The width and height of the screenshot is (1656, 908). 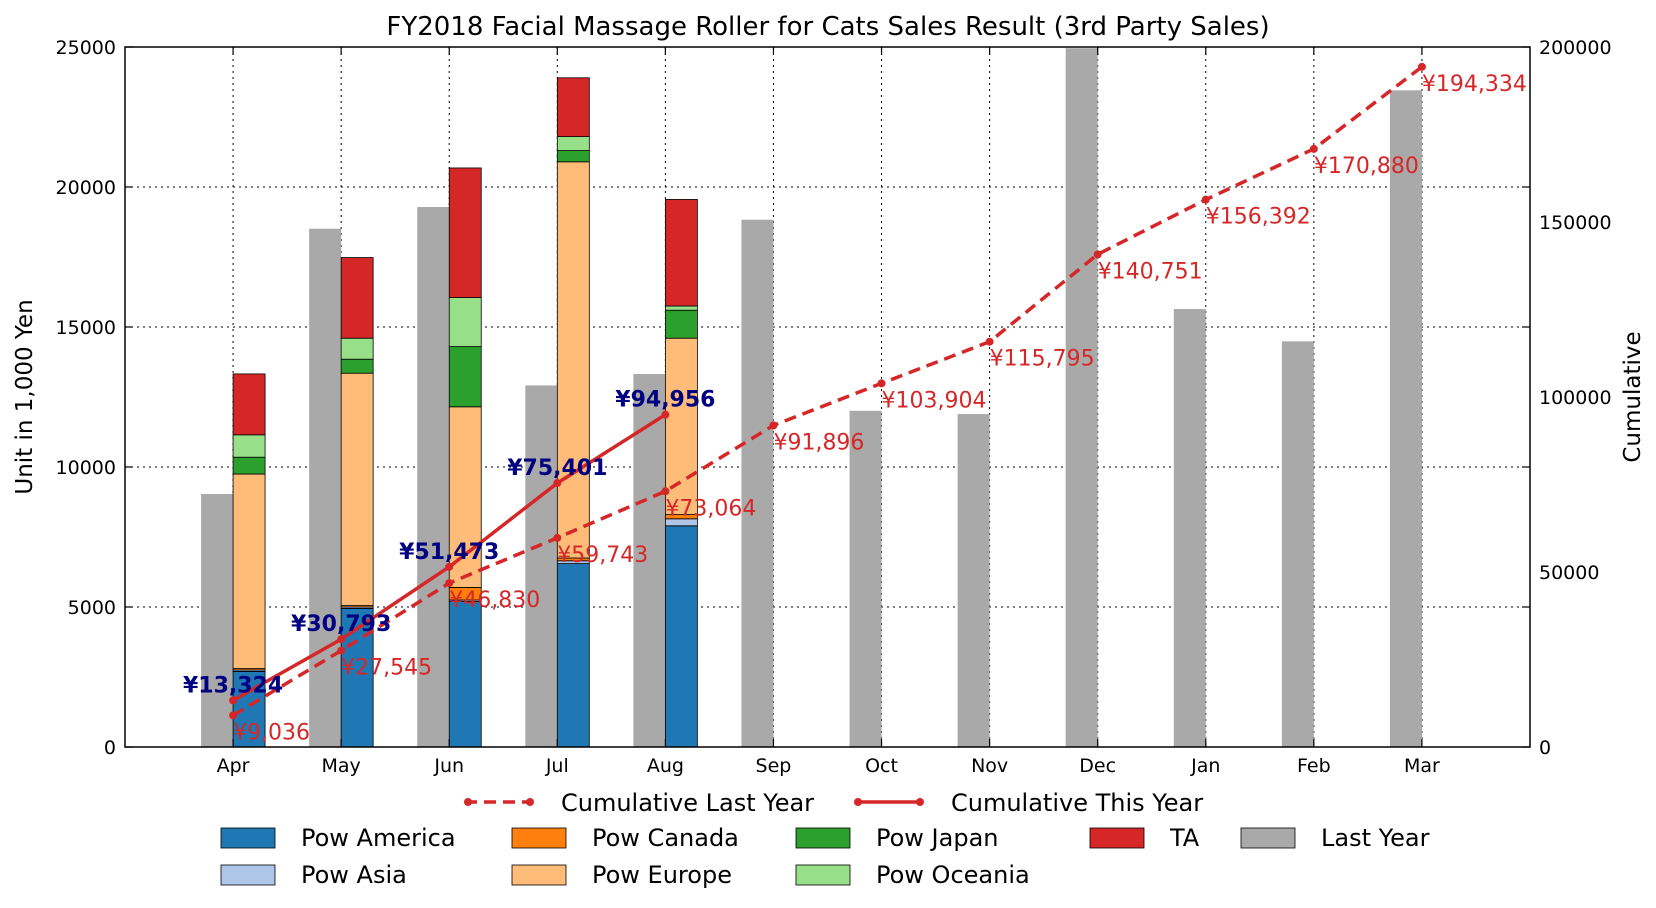 I want to click on legend-label: TA, so click(x=1184, y=838).